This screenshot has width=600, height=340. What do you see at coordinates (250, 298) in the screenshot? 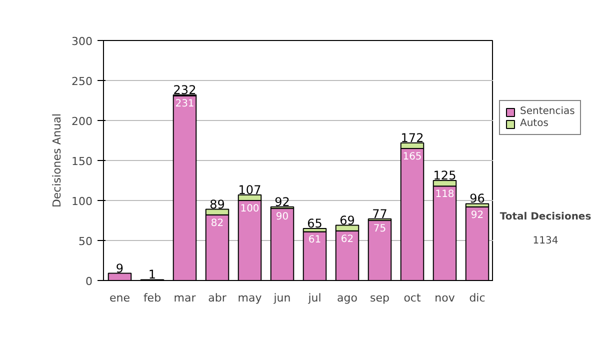
I see `x-tick-label: may` at bounding box center [250, 298].